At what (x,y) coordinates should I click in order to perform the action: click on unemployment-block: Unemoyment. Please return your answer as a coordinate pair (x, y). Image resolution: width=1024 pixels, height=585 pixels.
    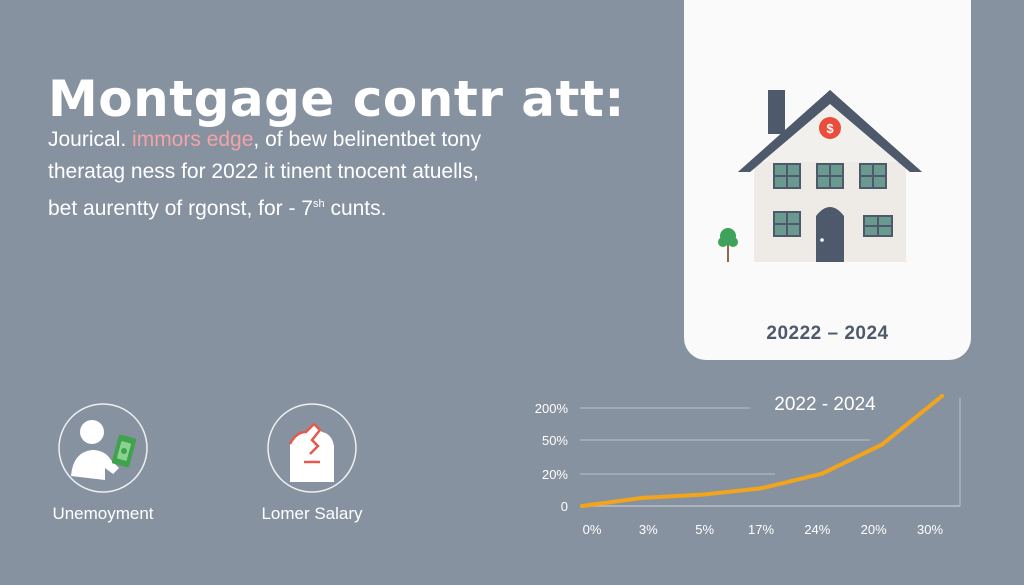
    Looking at the image, I should click on (103, 463).